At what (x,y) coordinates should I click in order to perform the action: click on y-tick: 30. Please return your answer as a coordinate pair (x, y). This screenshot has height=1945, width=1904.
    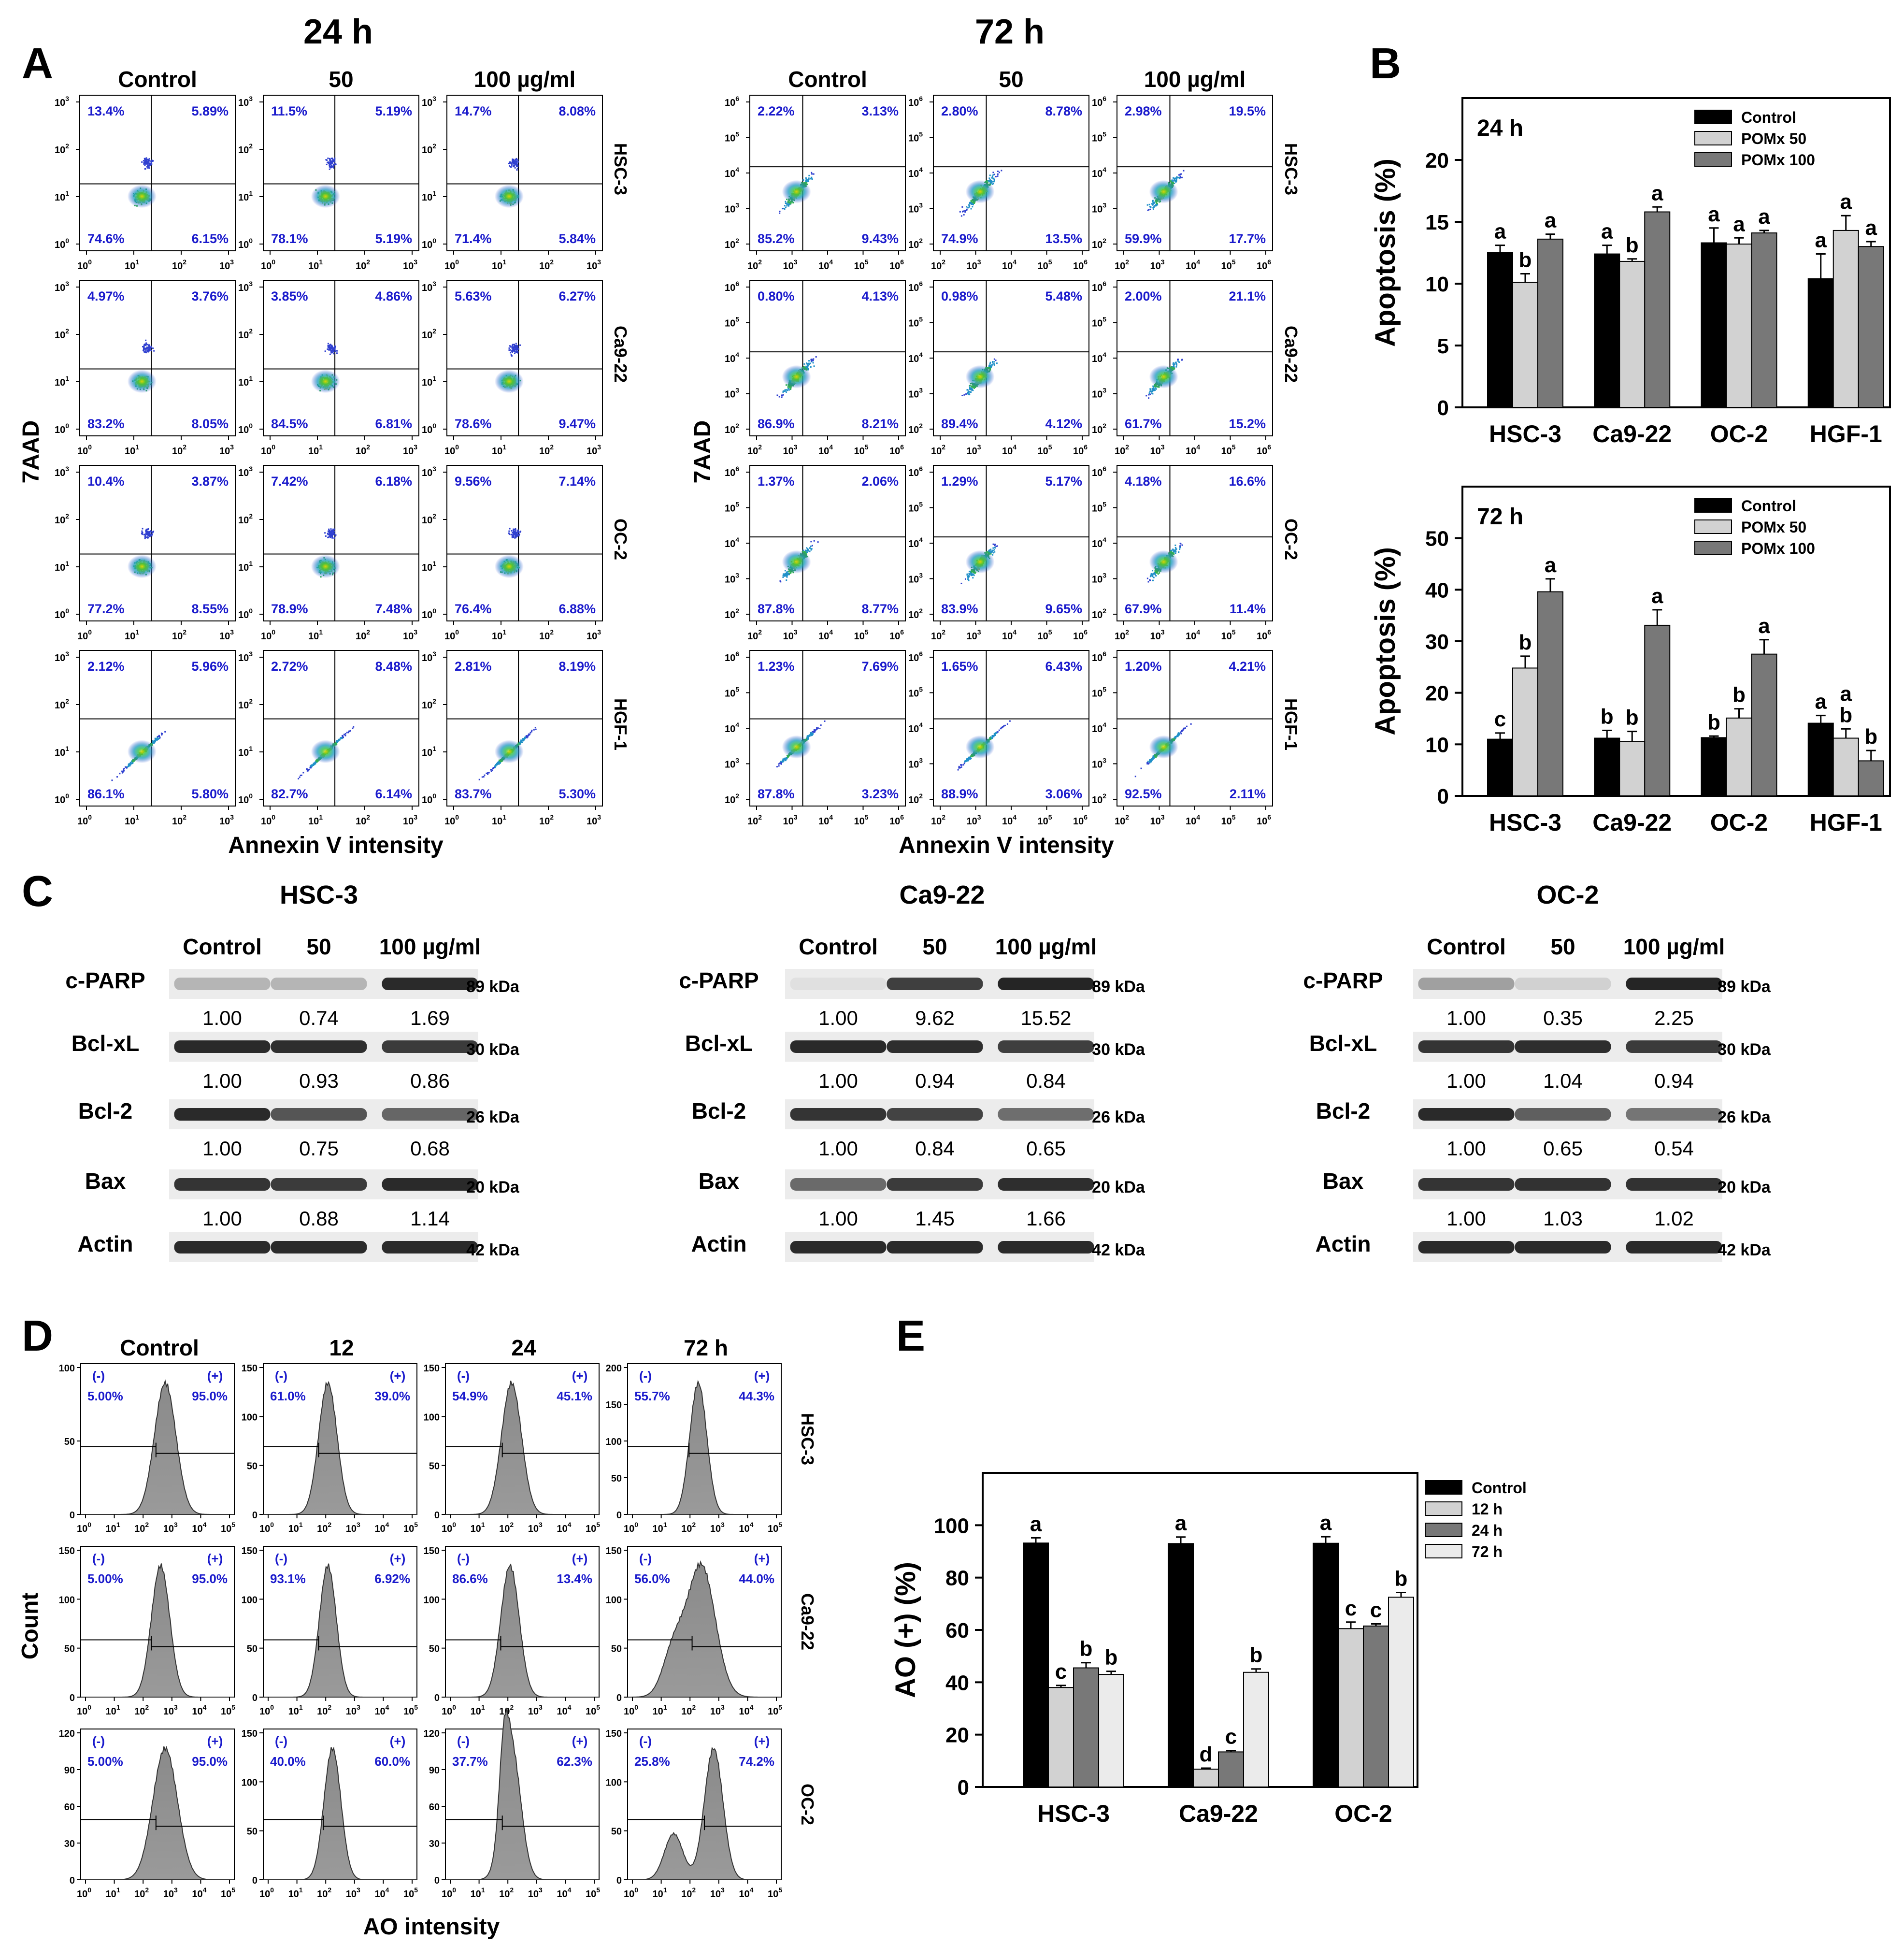
    Looking at the image, I should click on (434, 1844).